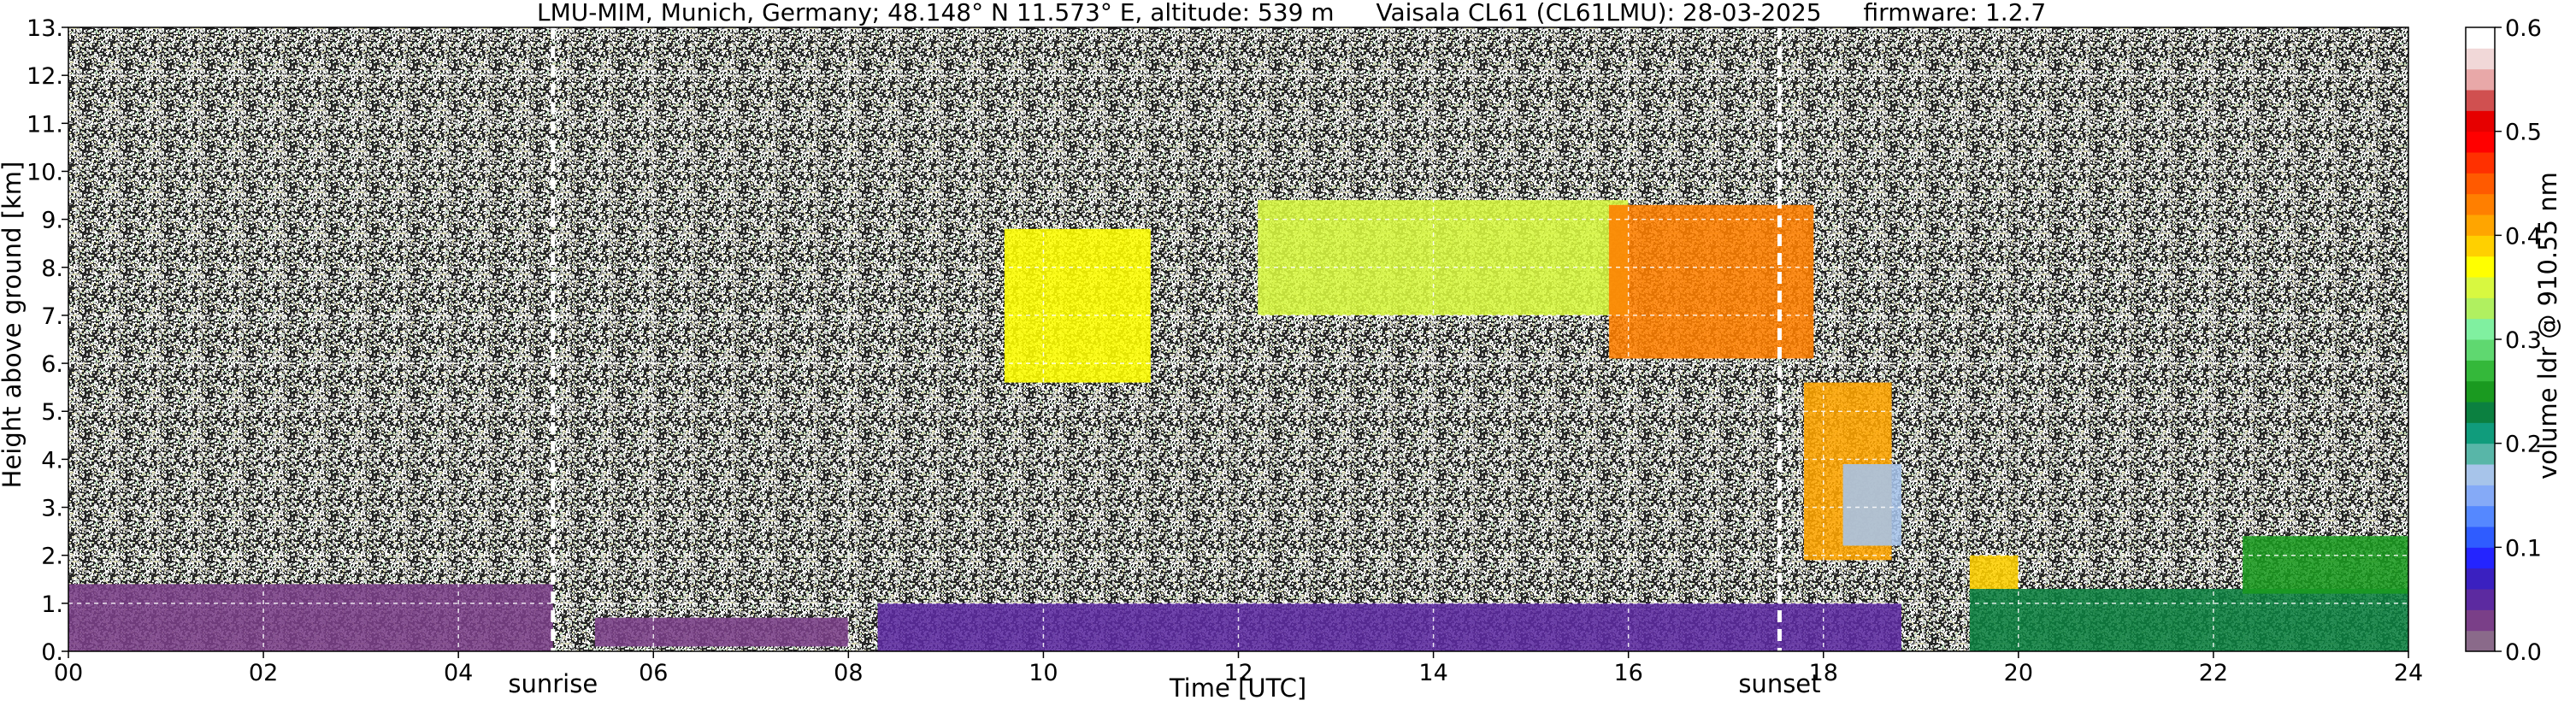 This screenshot has width=2576, height=706. What do you see at coordinates (1599, 13) in the screenshot?
I see `title-instrument: Vaisala CL61 (CL61LMU): 28-03-2025` at bounding box center [1599, 13].